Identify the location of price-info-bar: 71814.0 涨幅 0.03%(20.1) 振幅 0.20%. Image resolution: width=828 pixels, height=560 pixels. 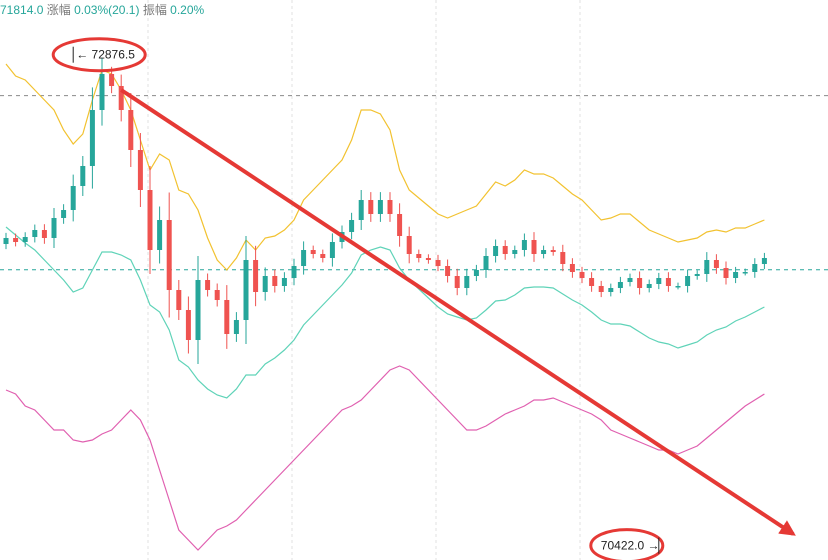
(102, 10).